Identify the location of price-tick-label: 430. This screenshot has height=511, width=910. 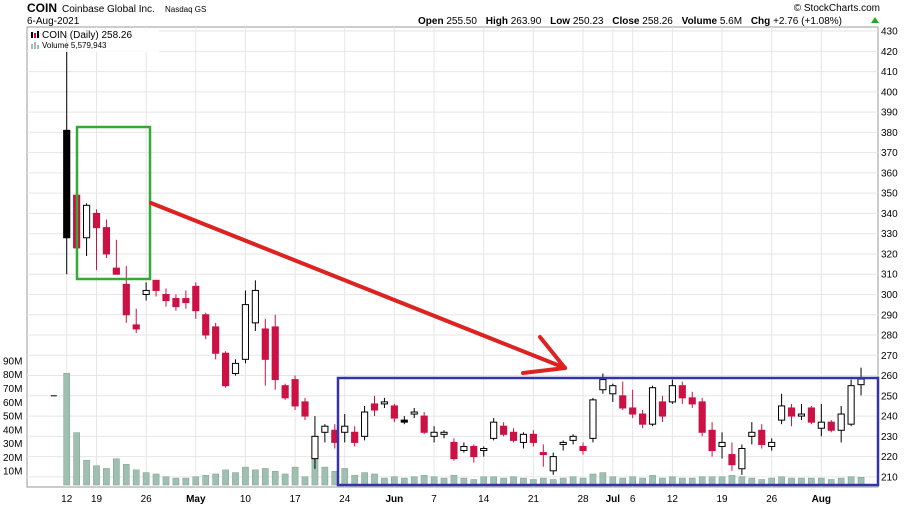
(889, 32).